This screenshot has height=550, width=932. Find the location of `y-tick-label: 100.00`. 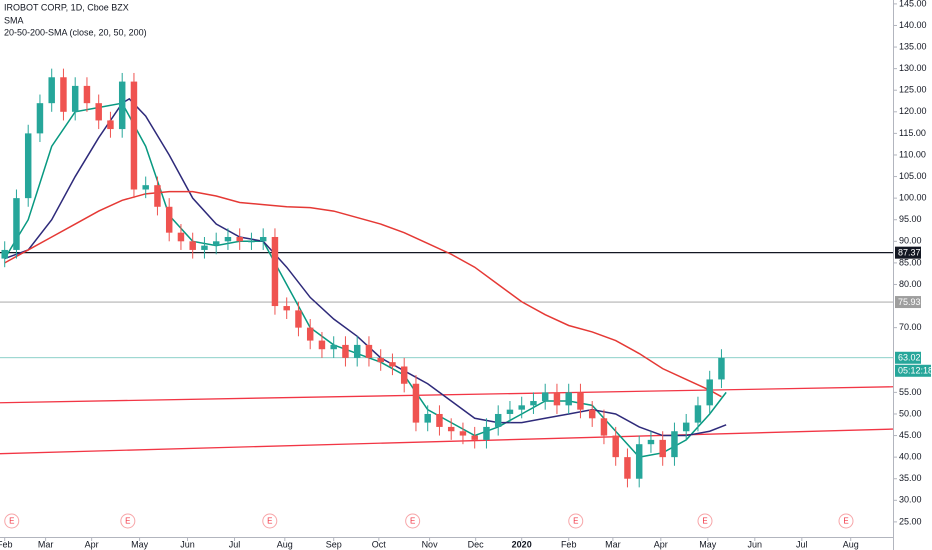

y-tick-label: 100.00 is located at coordinates (913, 198).